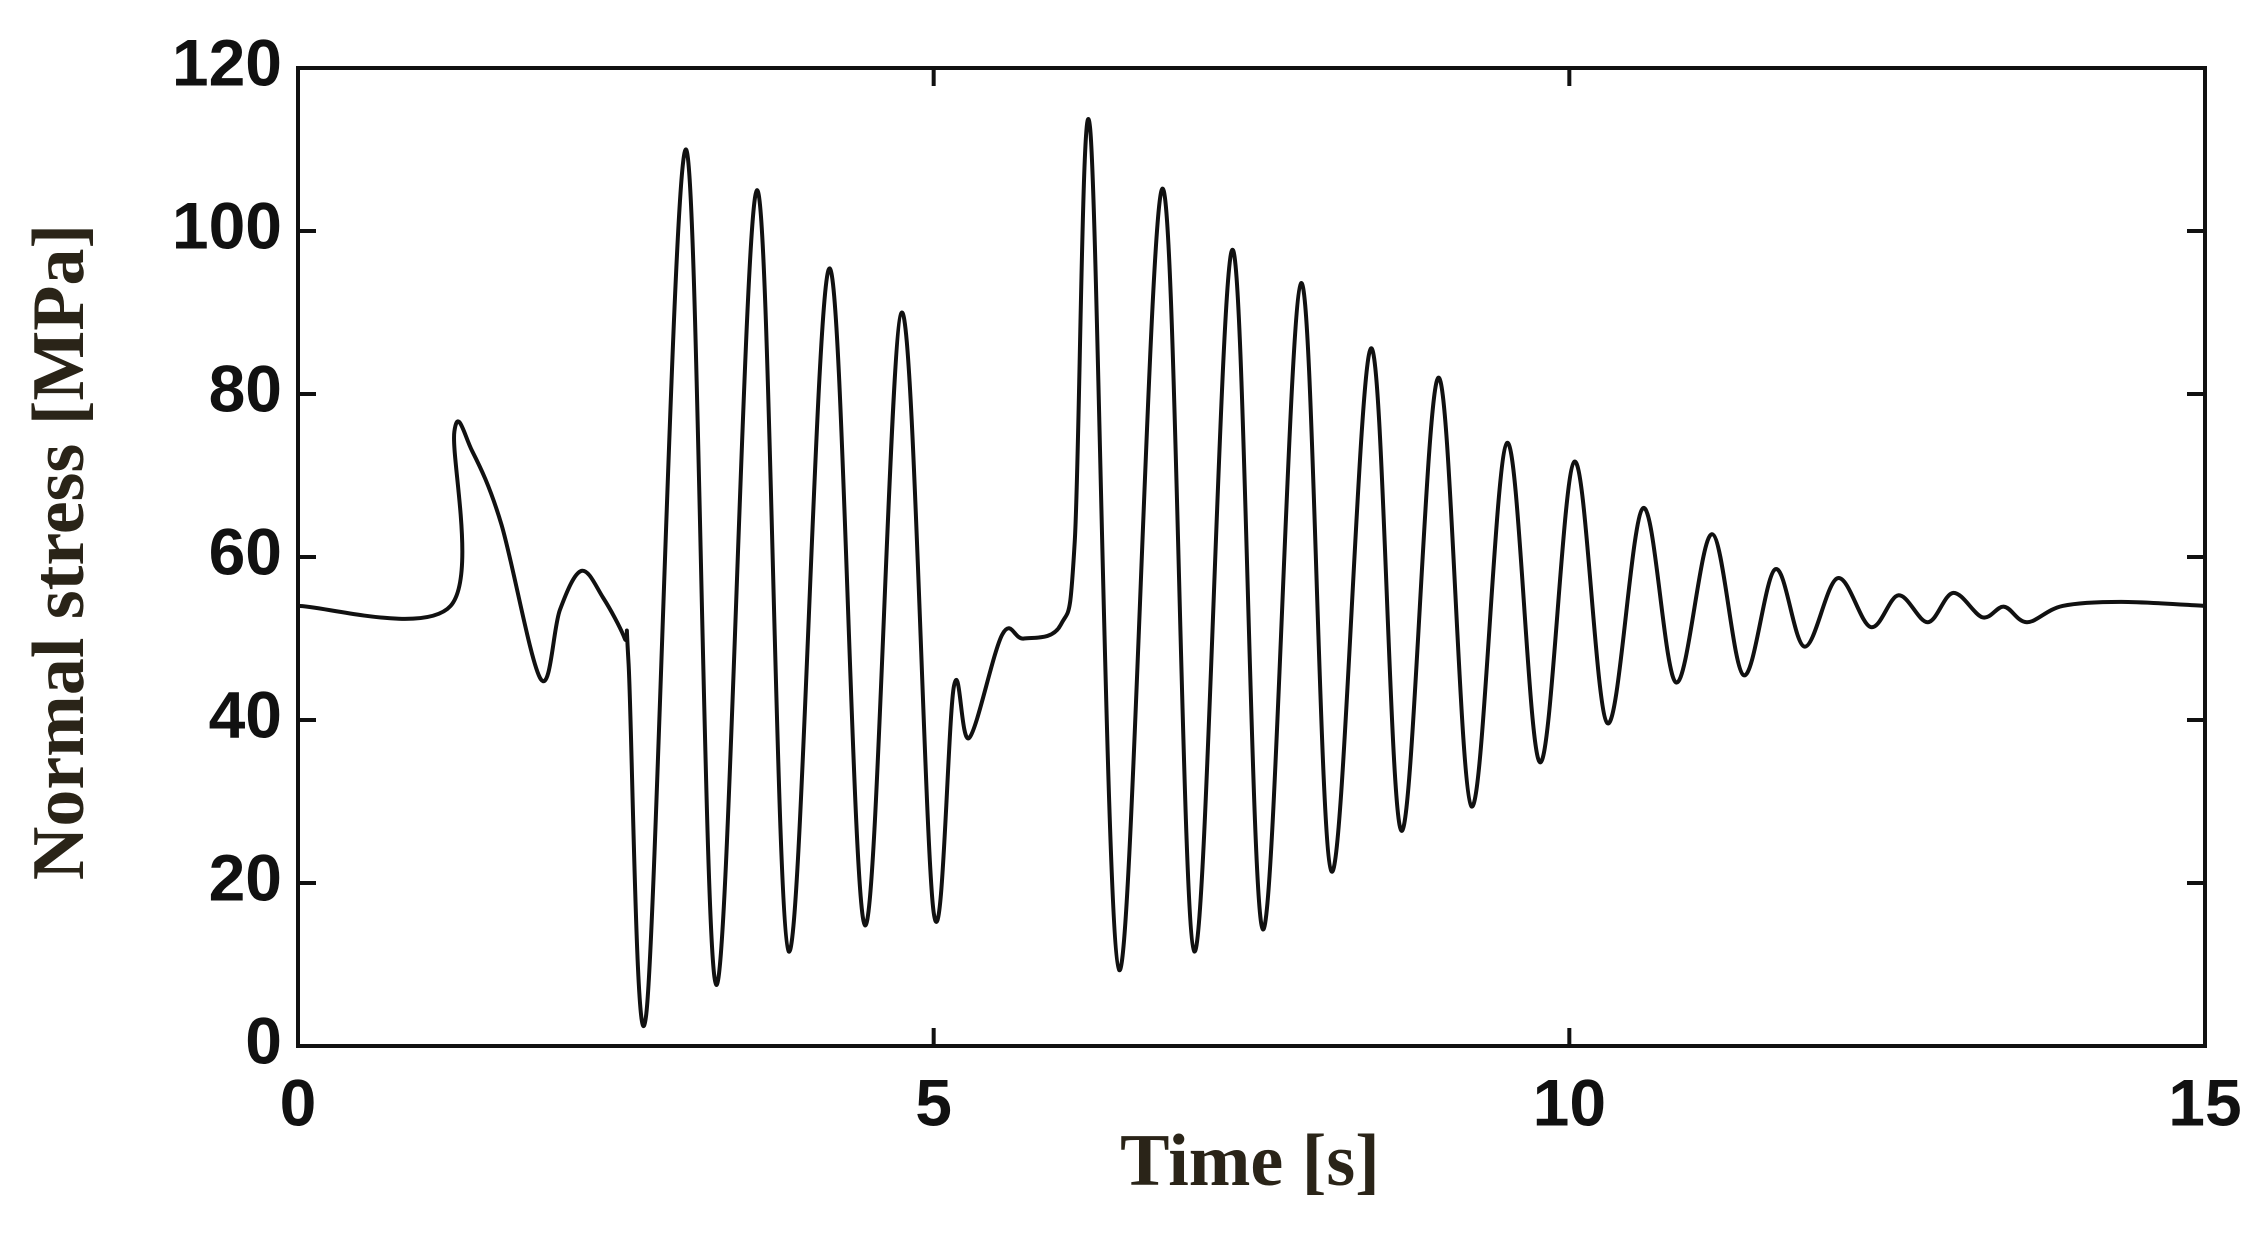  Describe the element at coordinates (227, 225) in the screenshot. I see `y-tick-label: 100` at that location.